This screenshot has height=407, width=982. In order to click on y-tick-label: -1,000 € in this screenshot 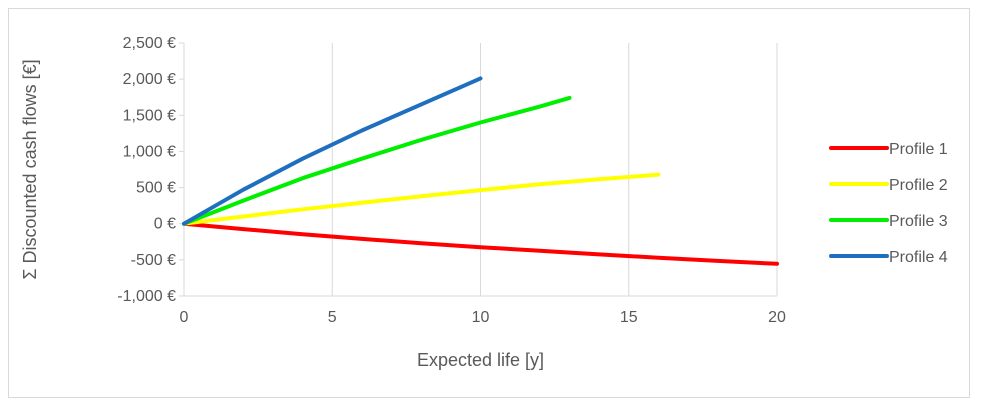, I will do `click(146, 296)`.